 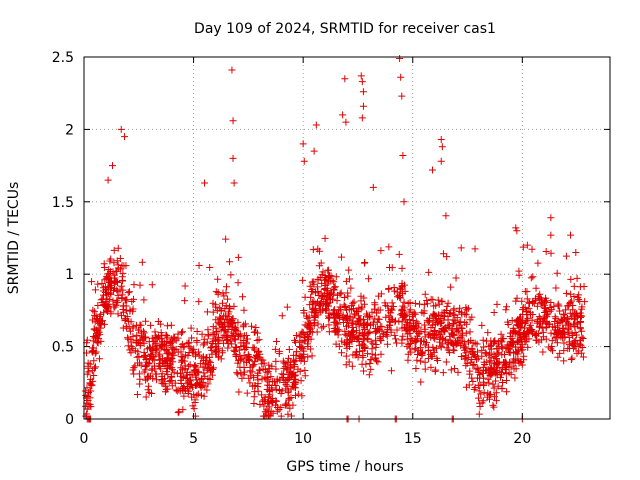 I want to click on x-tick-label: 15, so click(x=413, y=439).